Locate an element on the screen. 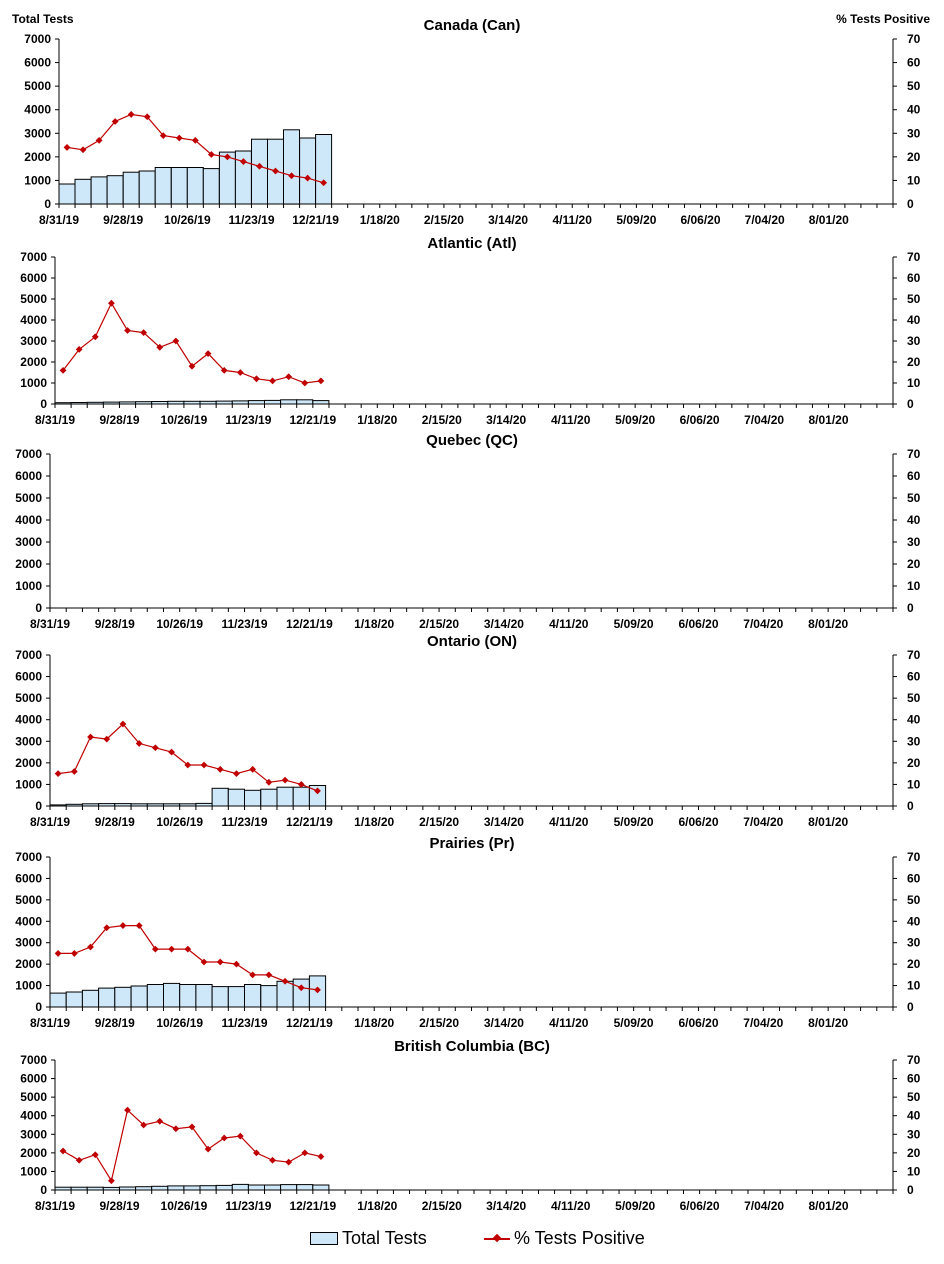 The image size is (944, 1264). right-tick-label: 60 is located at coordinates (914, 476).